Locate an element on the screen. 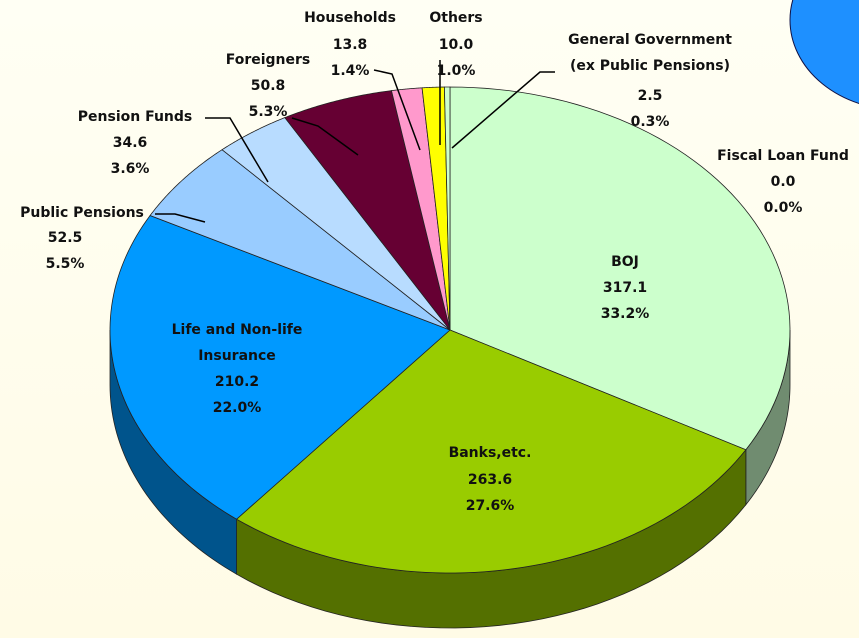  percent-label: 1.0% is located at coordinates (456, 71).